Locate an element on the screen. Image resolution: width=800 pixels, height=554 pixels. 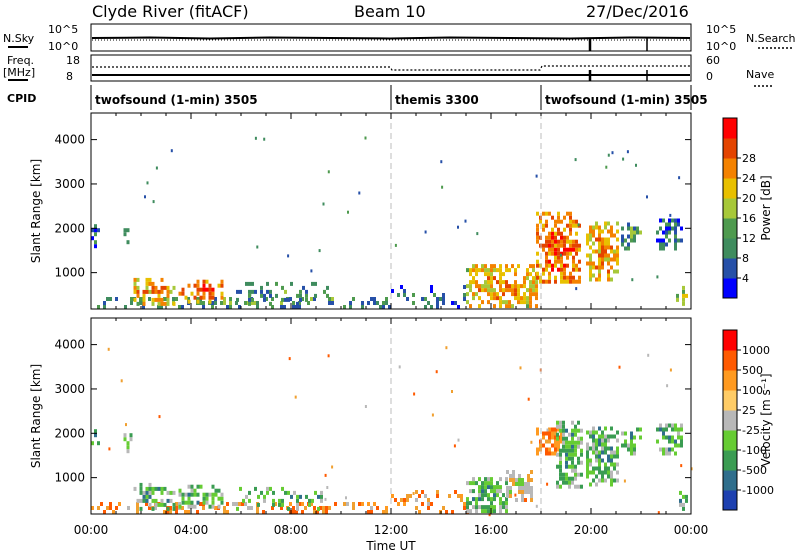
colorbar-swatch is located at coordinates (730, 228).